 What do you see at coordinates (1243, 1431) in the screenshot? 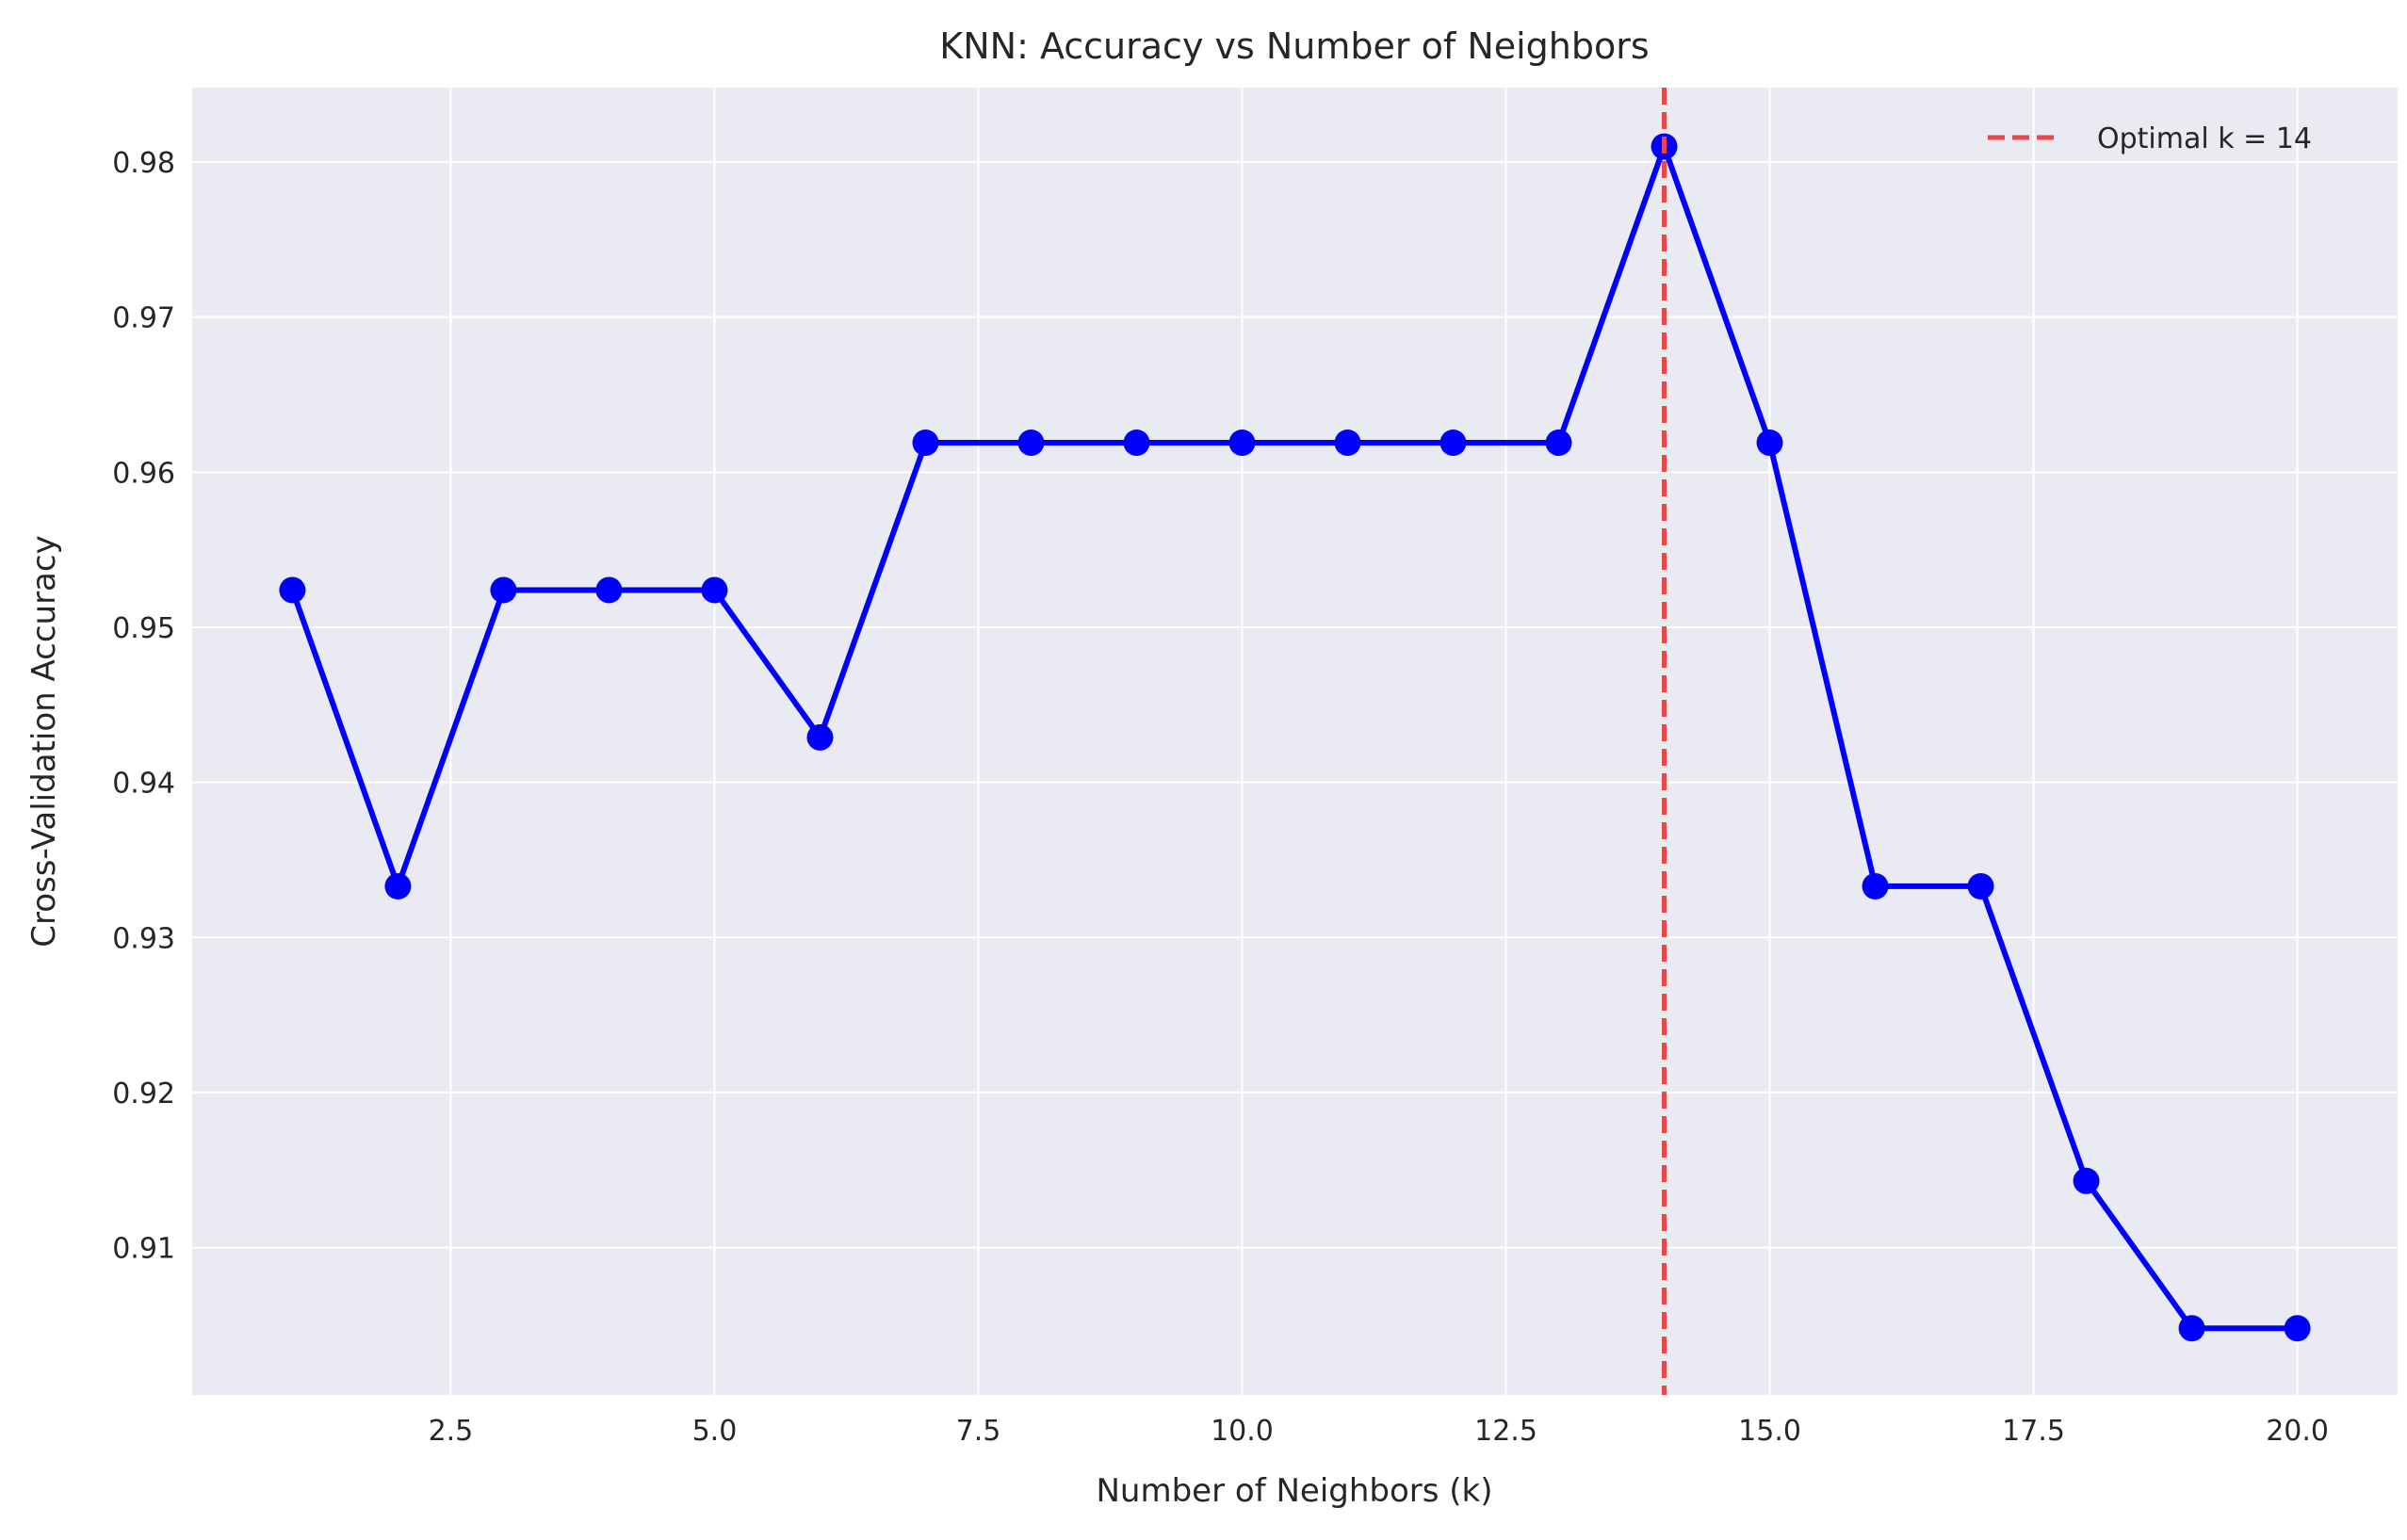
I see `x-tick-label: 10.0` at bounding box center [1243, 1431].